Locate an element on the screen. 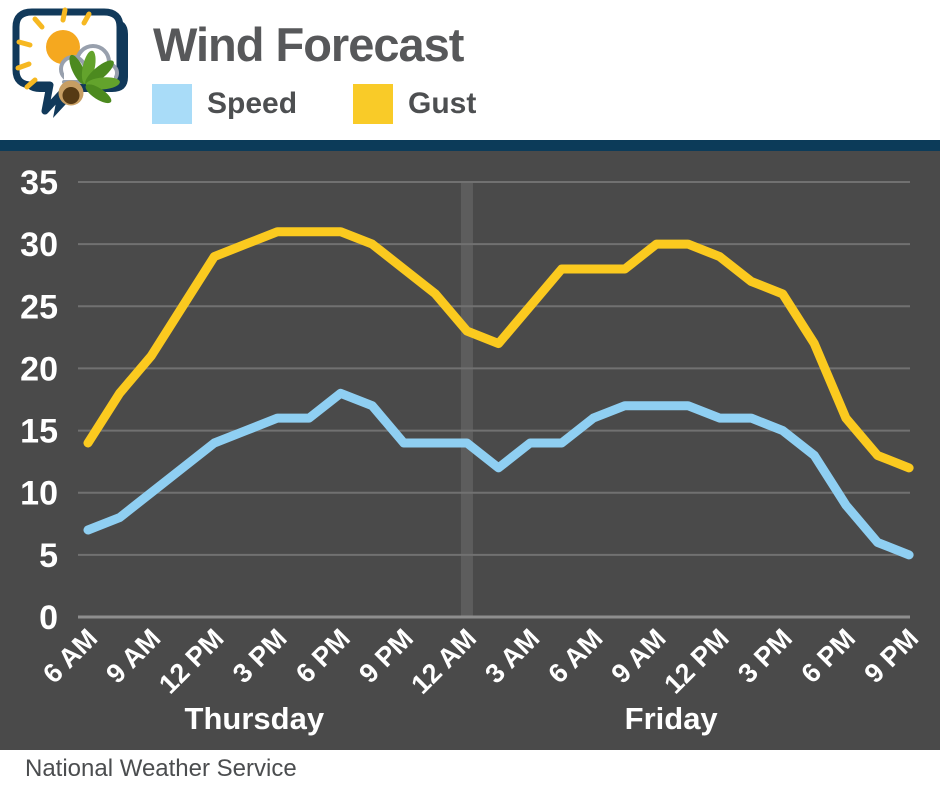 Image resolution: width=940 pixels, height=788 pixels. y-tick-label: 20 is located at coordinates (39, 369).